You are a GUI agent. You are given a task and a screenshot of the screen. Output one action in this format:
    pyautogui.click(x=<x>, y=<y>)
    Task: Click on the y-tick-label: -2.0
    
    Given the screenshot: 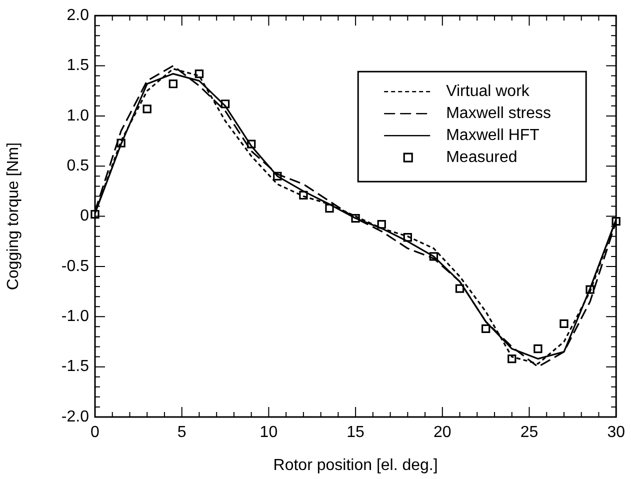 What is the action you would take?
    pyautogui.click(x=75, y=417)
    